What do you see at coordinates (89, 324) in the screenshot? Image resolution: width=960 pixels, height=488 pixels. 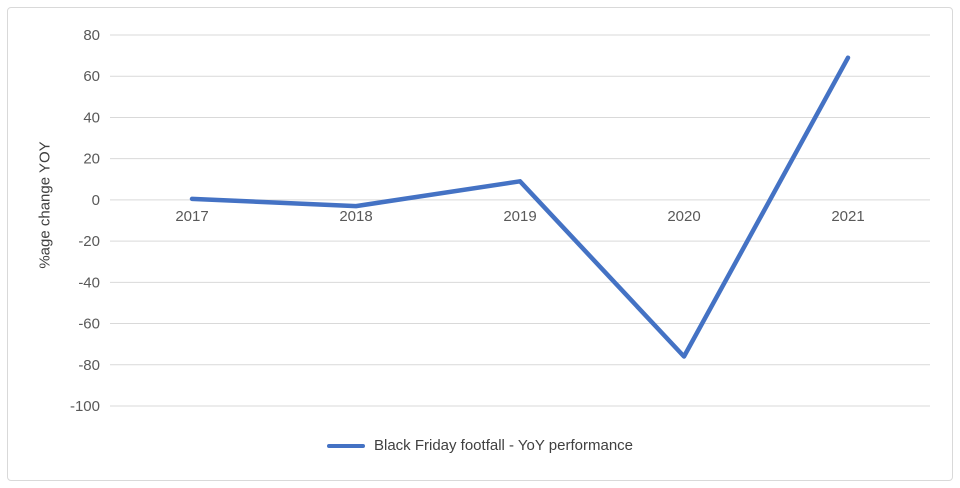 I see `y-tick-label: -60` at bounding box center [89, 324].